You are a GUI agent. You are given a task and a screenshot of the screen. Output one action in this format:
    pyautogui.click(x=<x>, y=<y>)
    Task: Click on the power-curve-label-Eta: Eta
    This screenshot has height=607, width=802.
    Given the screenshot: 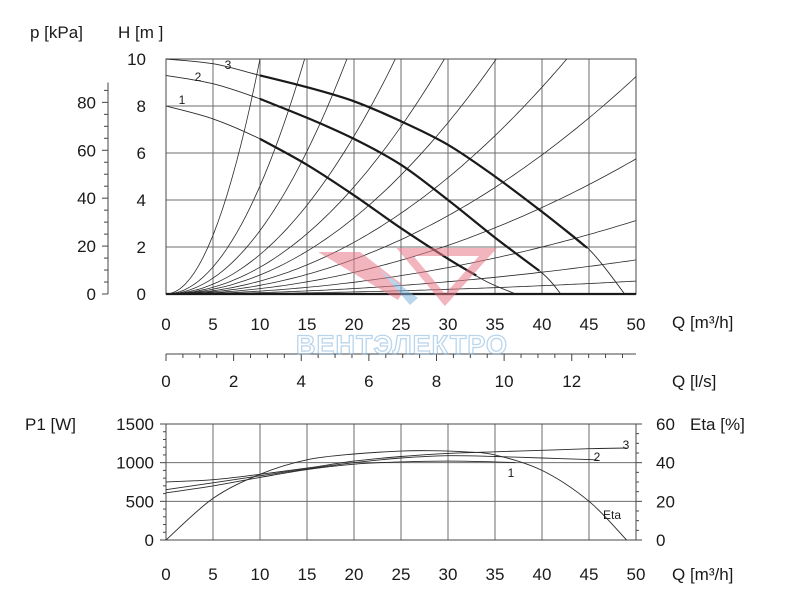 What is the action you would take?
    pyautogui.click(x=612, y=515)
    